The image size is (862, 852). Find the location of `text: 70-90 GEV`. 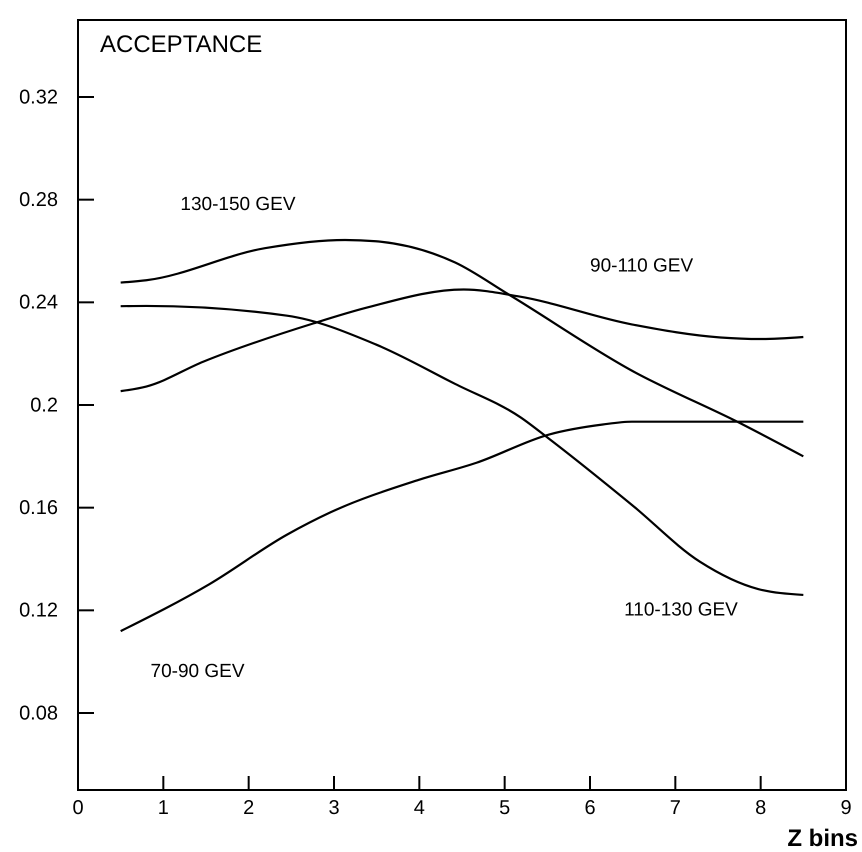

text: 70-90 GEV is located at coordinates (197, 671).